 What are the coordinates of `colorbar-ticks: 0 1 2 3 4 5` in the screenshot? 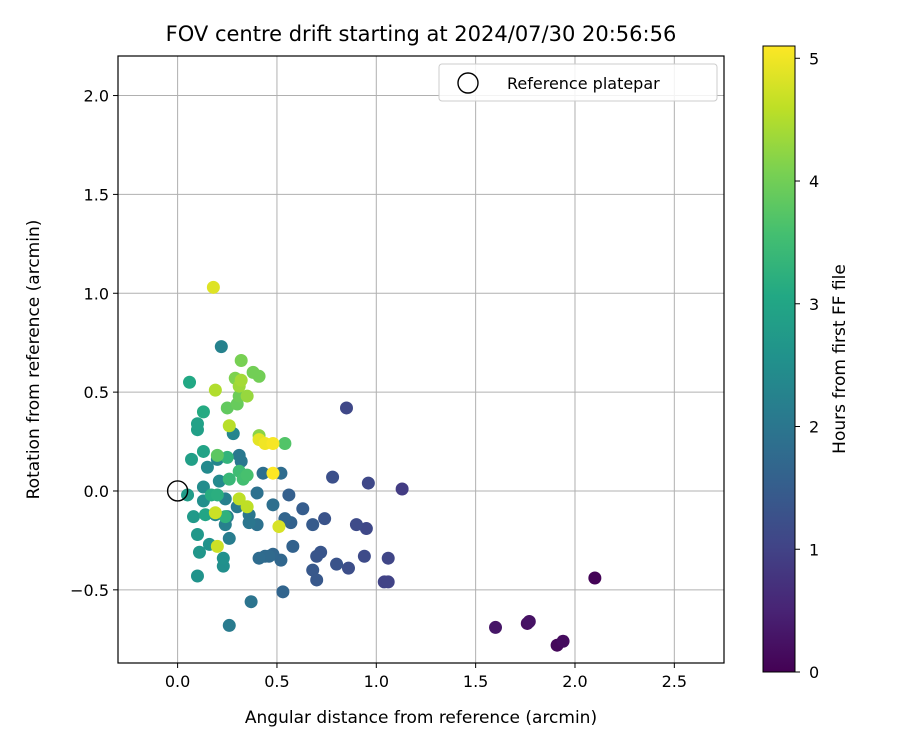 It's located at (807, 365).